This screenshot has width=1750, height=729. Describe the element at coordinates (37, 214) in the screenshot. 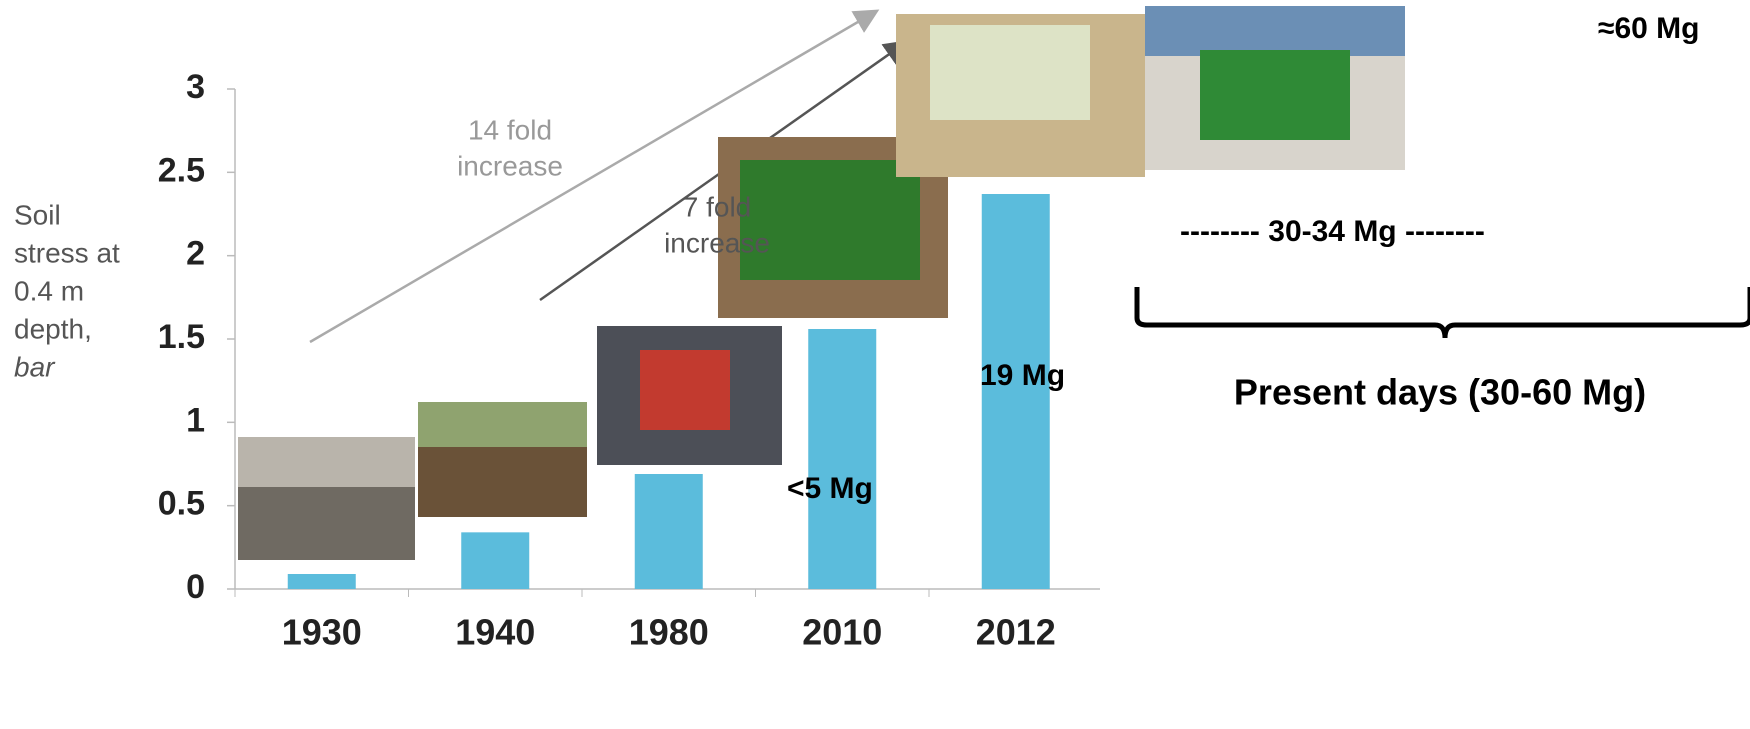

I see `y-axis-label: Soil` at that location.